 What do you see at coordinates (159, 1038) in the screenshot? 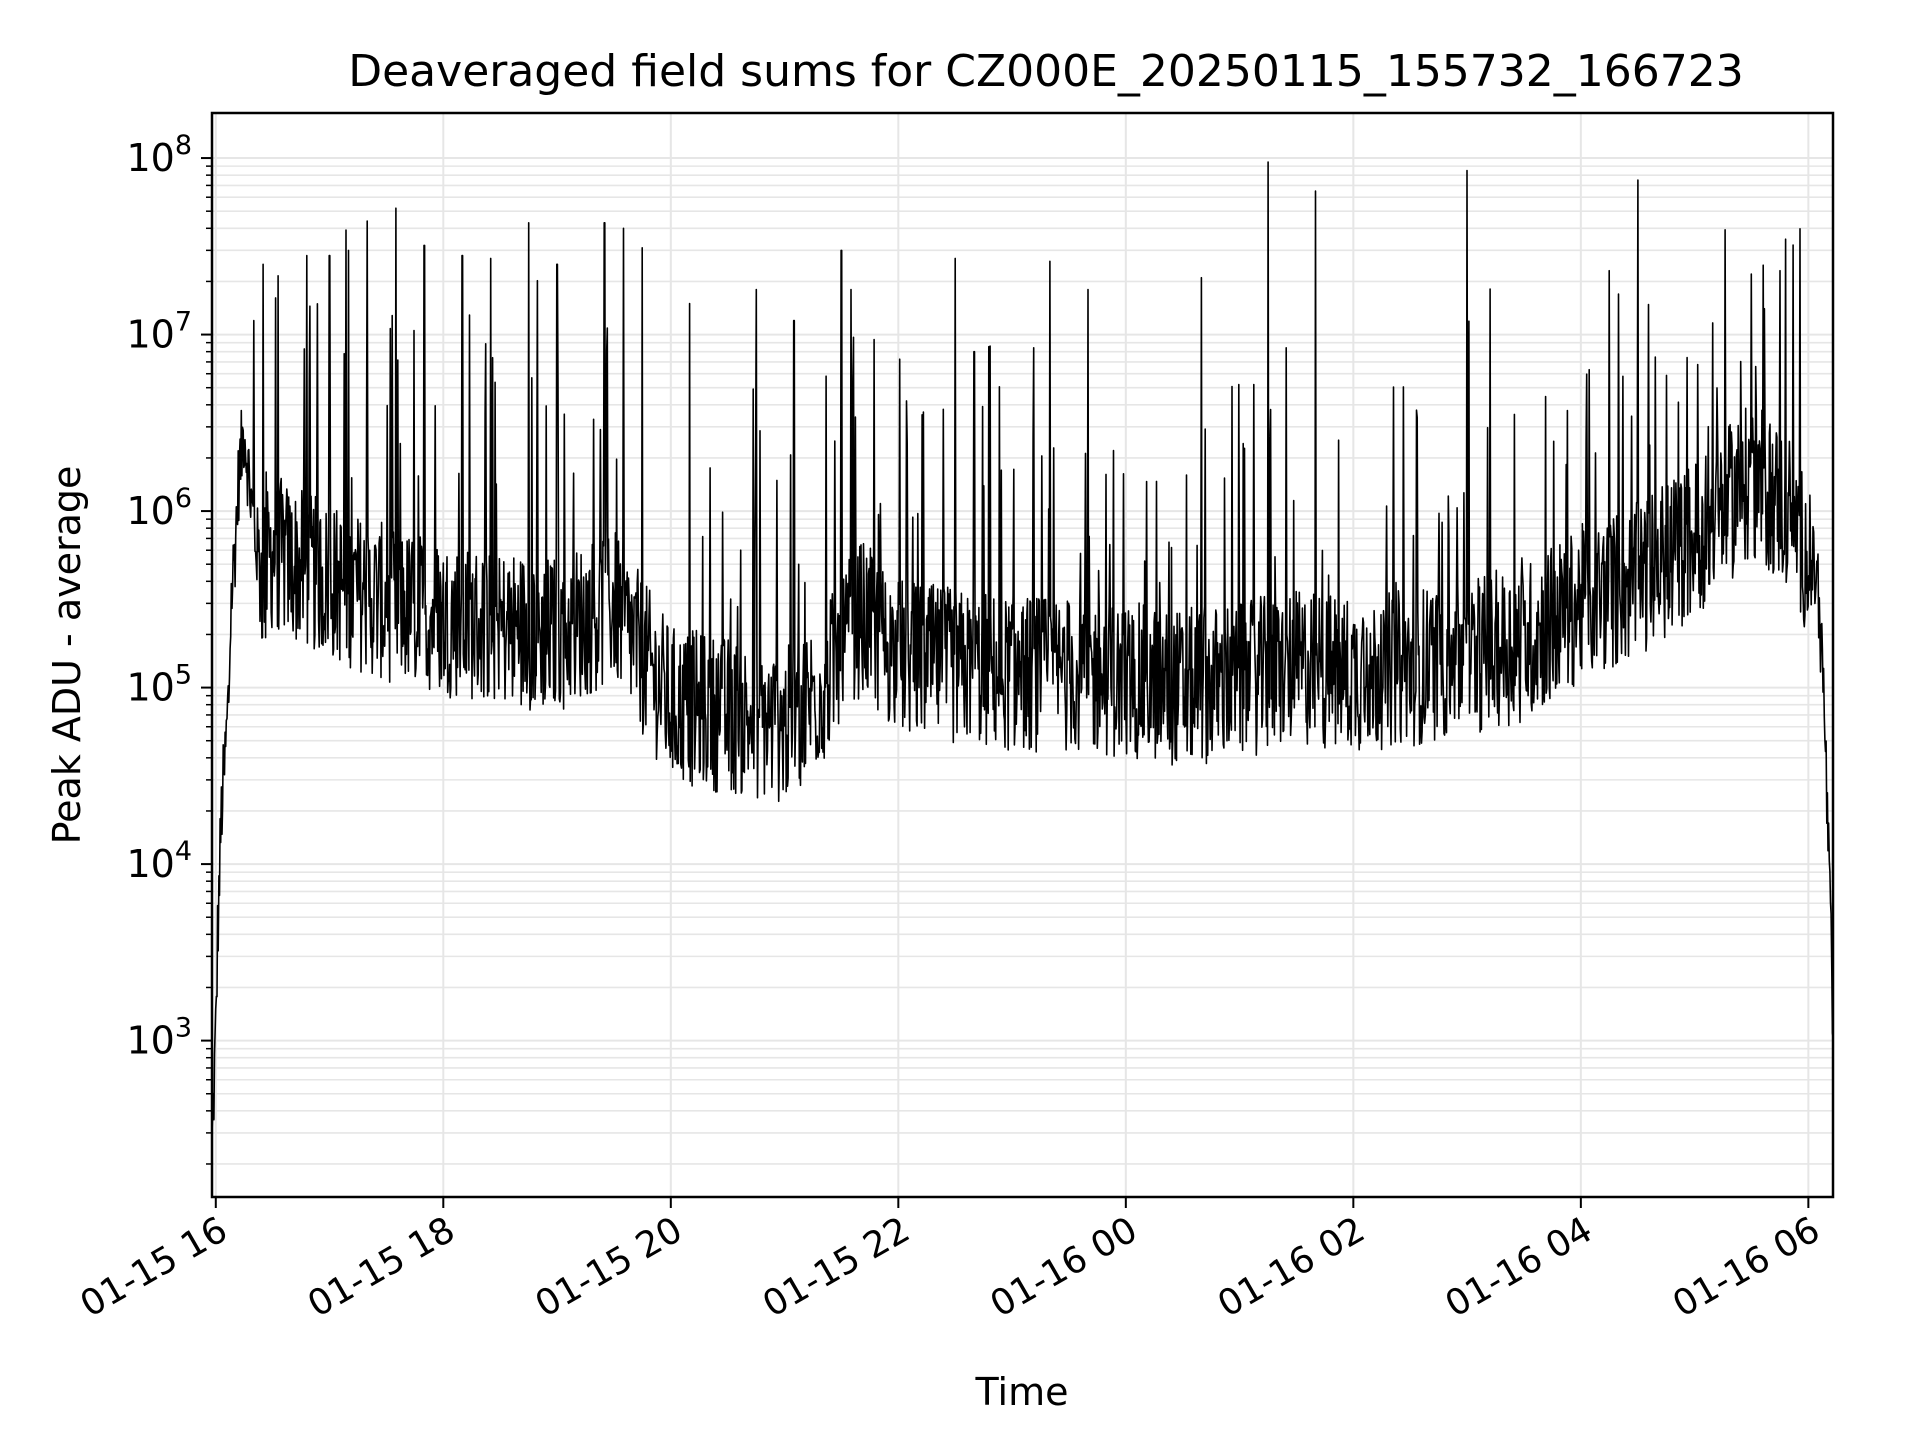
I see `y-tick-label: 103` at bounding box center [159, 1038].